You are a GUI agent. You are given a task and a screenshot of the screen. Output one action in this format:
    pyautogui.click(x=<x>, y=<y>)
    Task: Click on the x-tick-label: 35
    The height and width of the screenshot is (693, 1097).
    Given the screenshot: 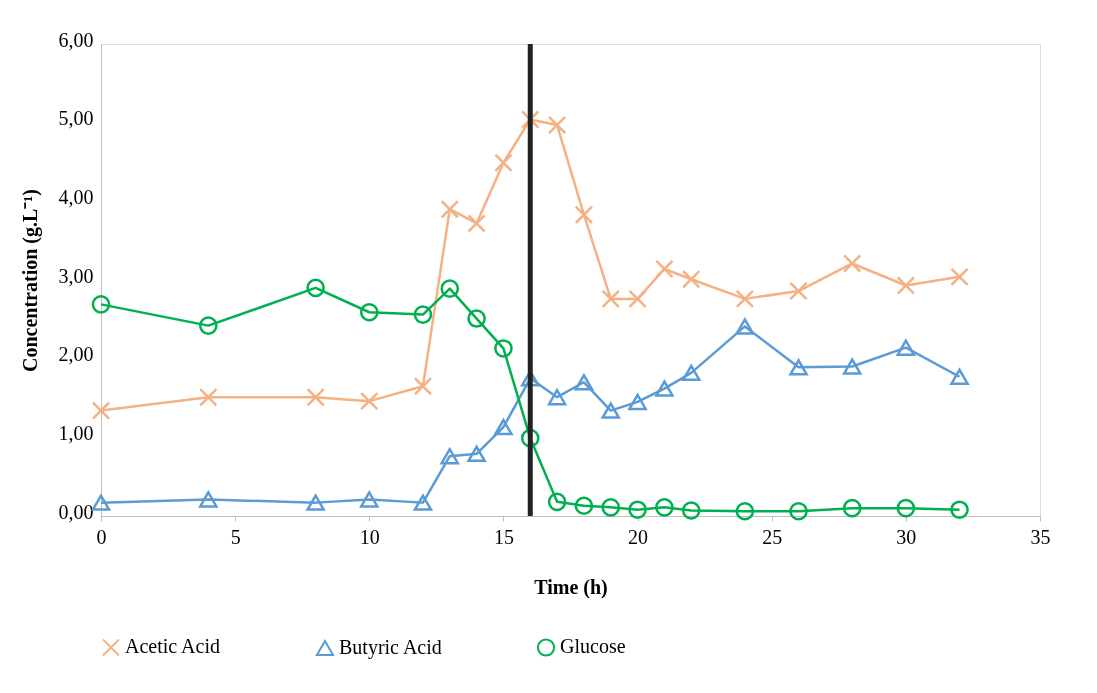 What is the action you would take?
    pyautogui.click(x=1040, y=536)
    